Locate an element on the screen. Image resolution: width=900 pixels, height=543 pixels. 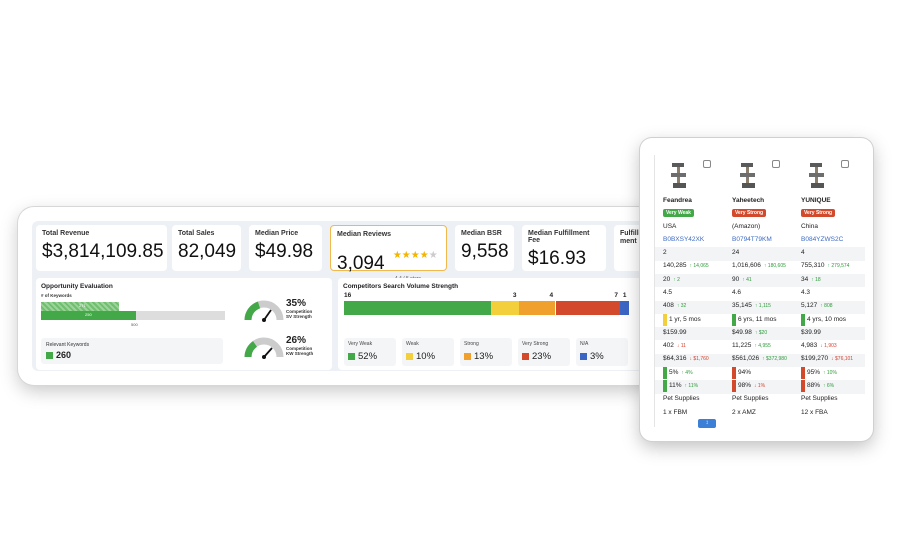
cell-delta: ↑ 180,605 is located at coordinates (774, 266).